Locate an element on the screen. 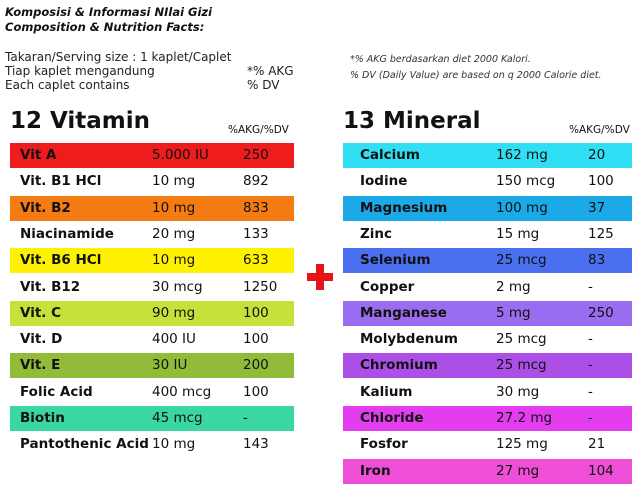 The height and width of the screenshot is (494, 640). nutrient-name: Iron is located at coordinates (375, 470).